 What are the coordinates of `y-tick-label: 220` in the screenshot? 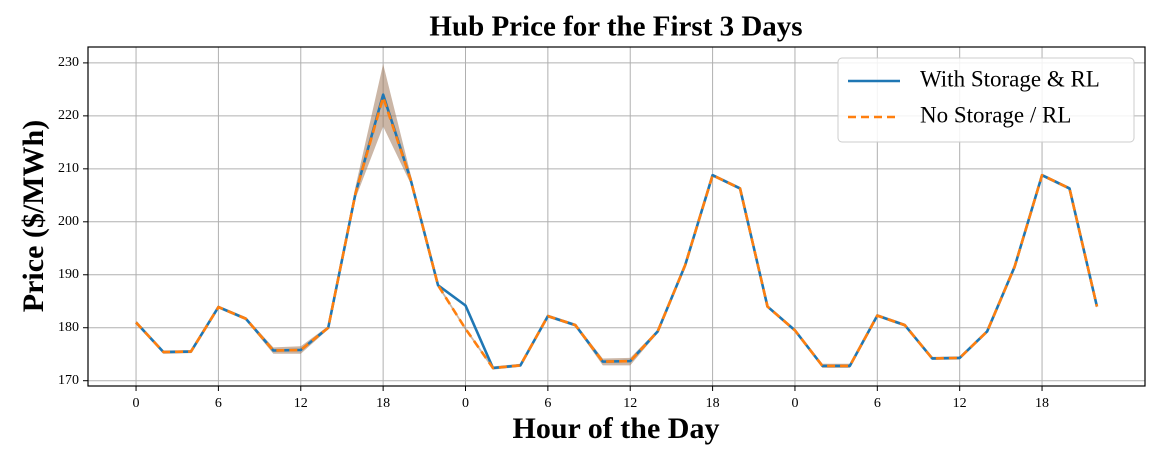 It's located at (68, 115).